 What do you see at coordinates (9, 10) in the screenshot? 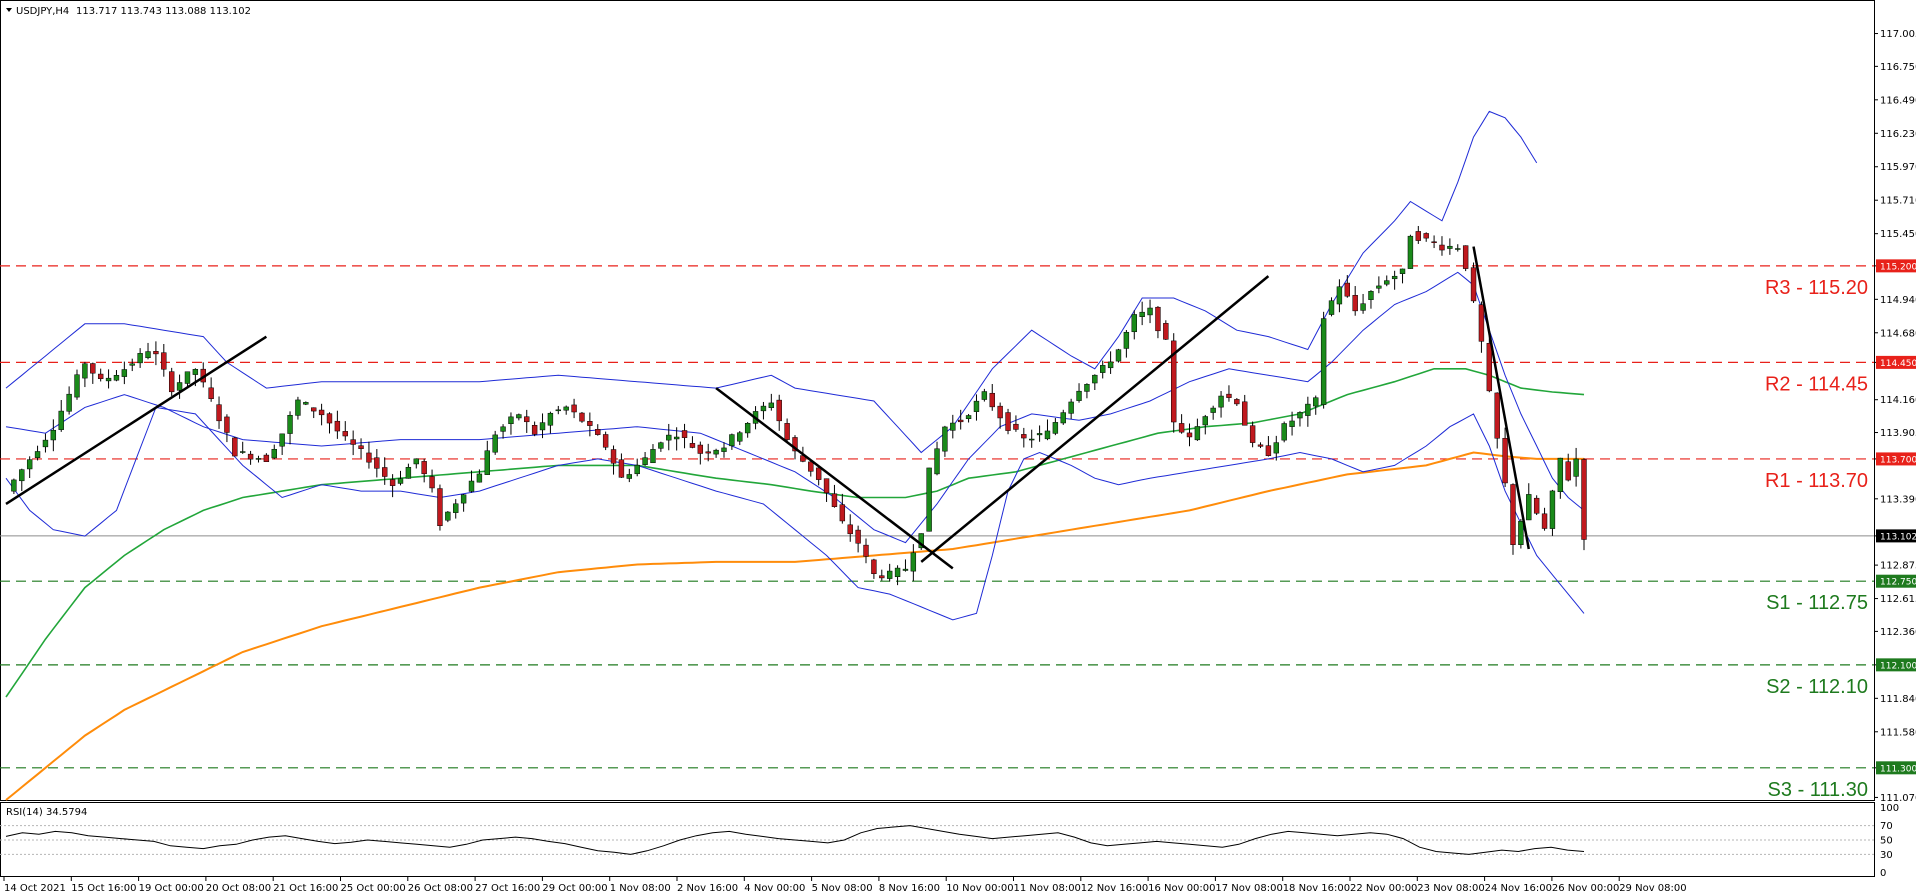
I see `collapse-triangle-icon` at bounding box center [9, 10].